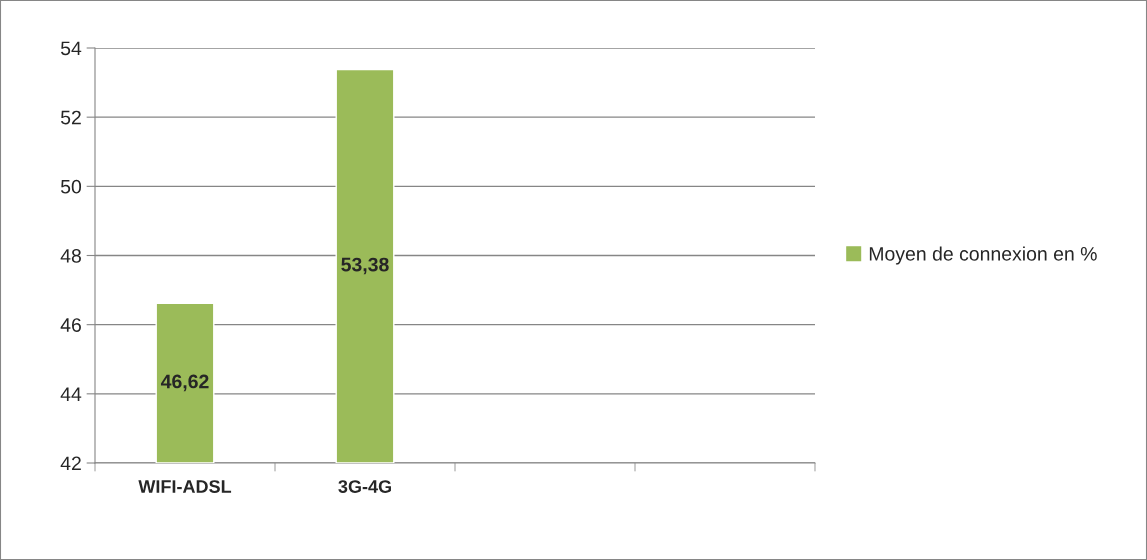 Image resolution: width=1147 pixels, height=560 pixels. I want to click on x-tick-label: 3G-4G, so click(364, 486).